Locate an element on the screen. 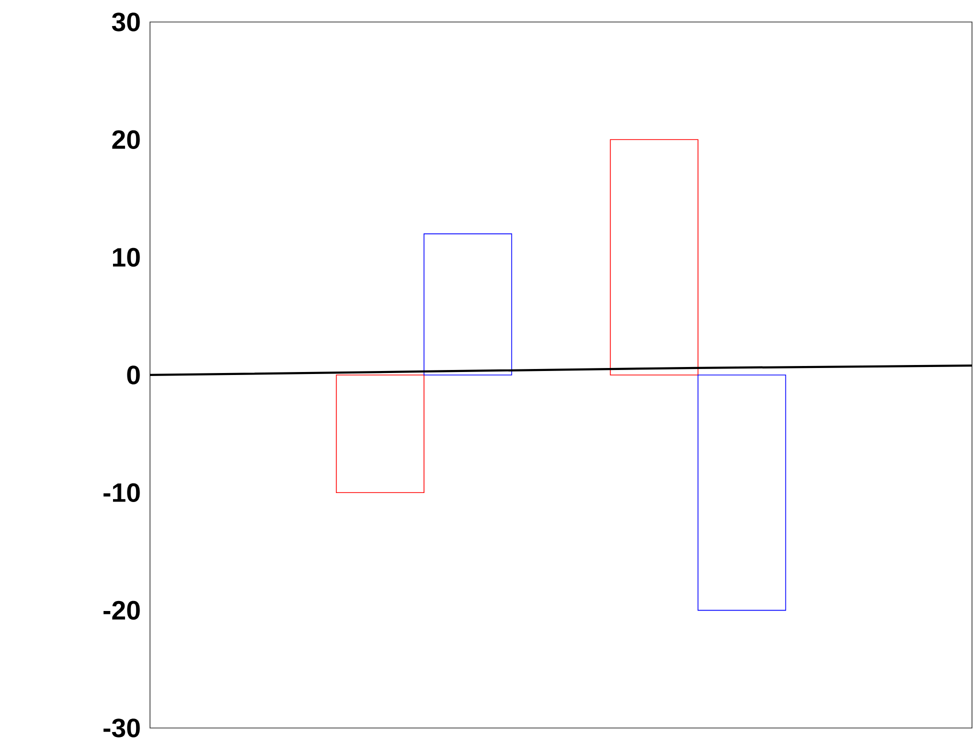 The height and width of the screenshot is (746, 976). line-series is located at coordinates (561, 370).